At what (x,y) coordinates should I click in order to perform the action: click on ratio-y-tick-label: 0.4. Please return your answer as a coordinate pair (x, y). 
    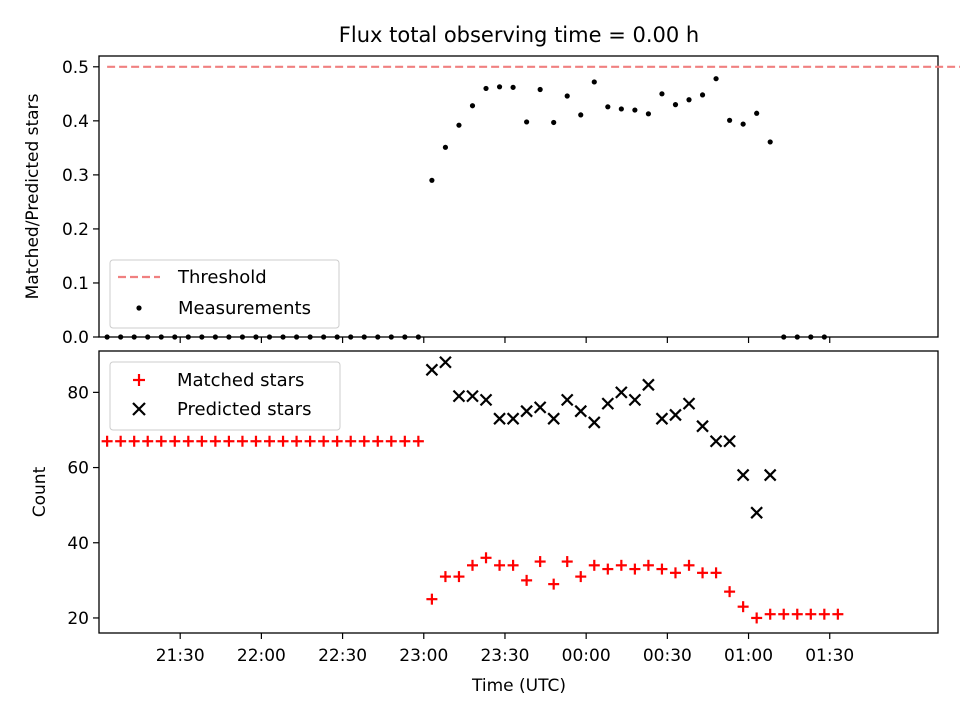
    Looking at the image, I should click on (75, 122).